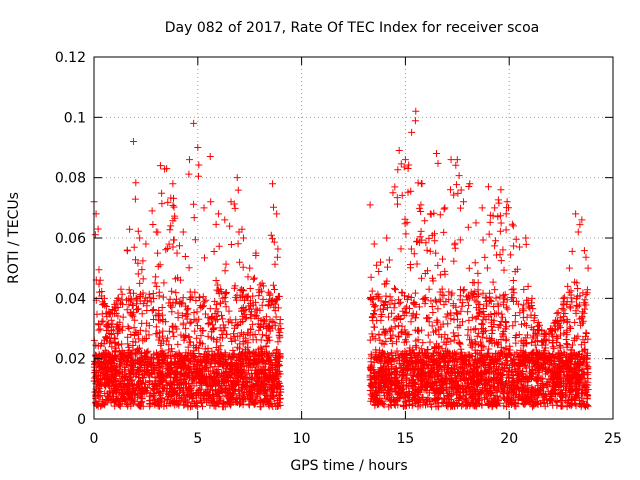 The height and width of the screenshot is (480, 640). I want to click on y-tick-label: 0.12, so click(70, 58).